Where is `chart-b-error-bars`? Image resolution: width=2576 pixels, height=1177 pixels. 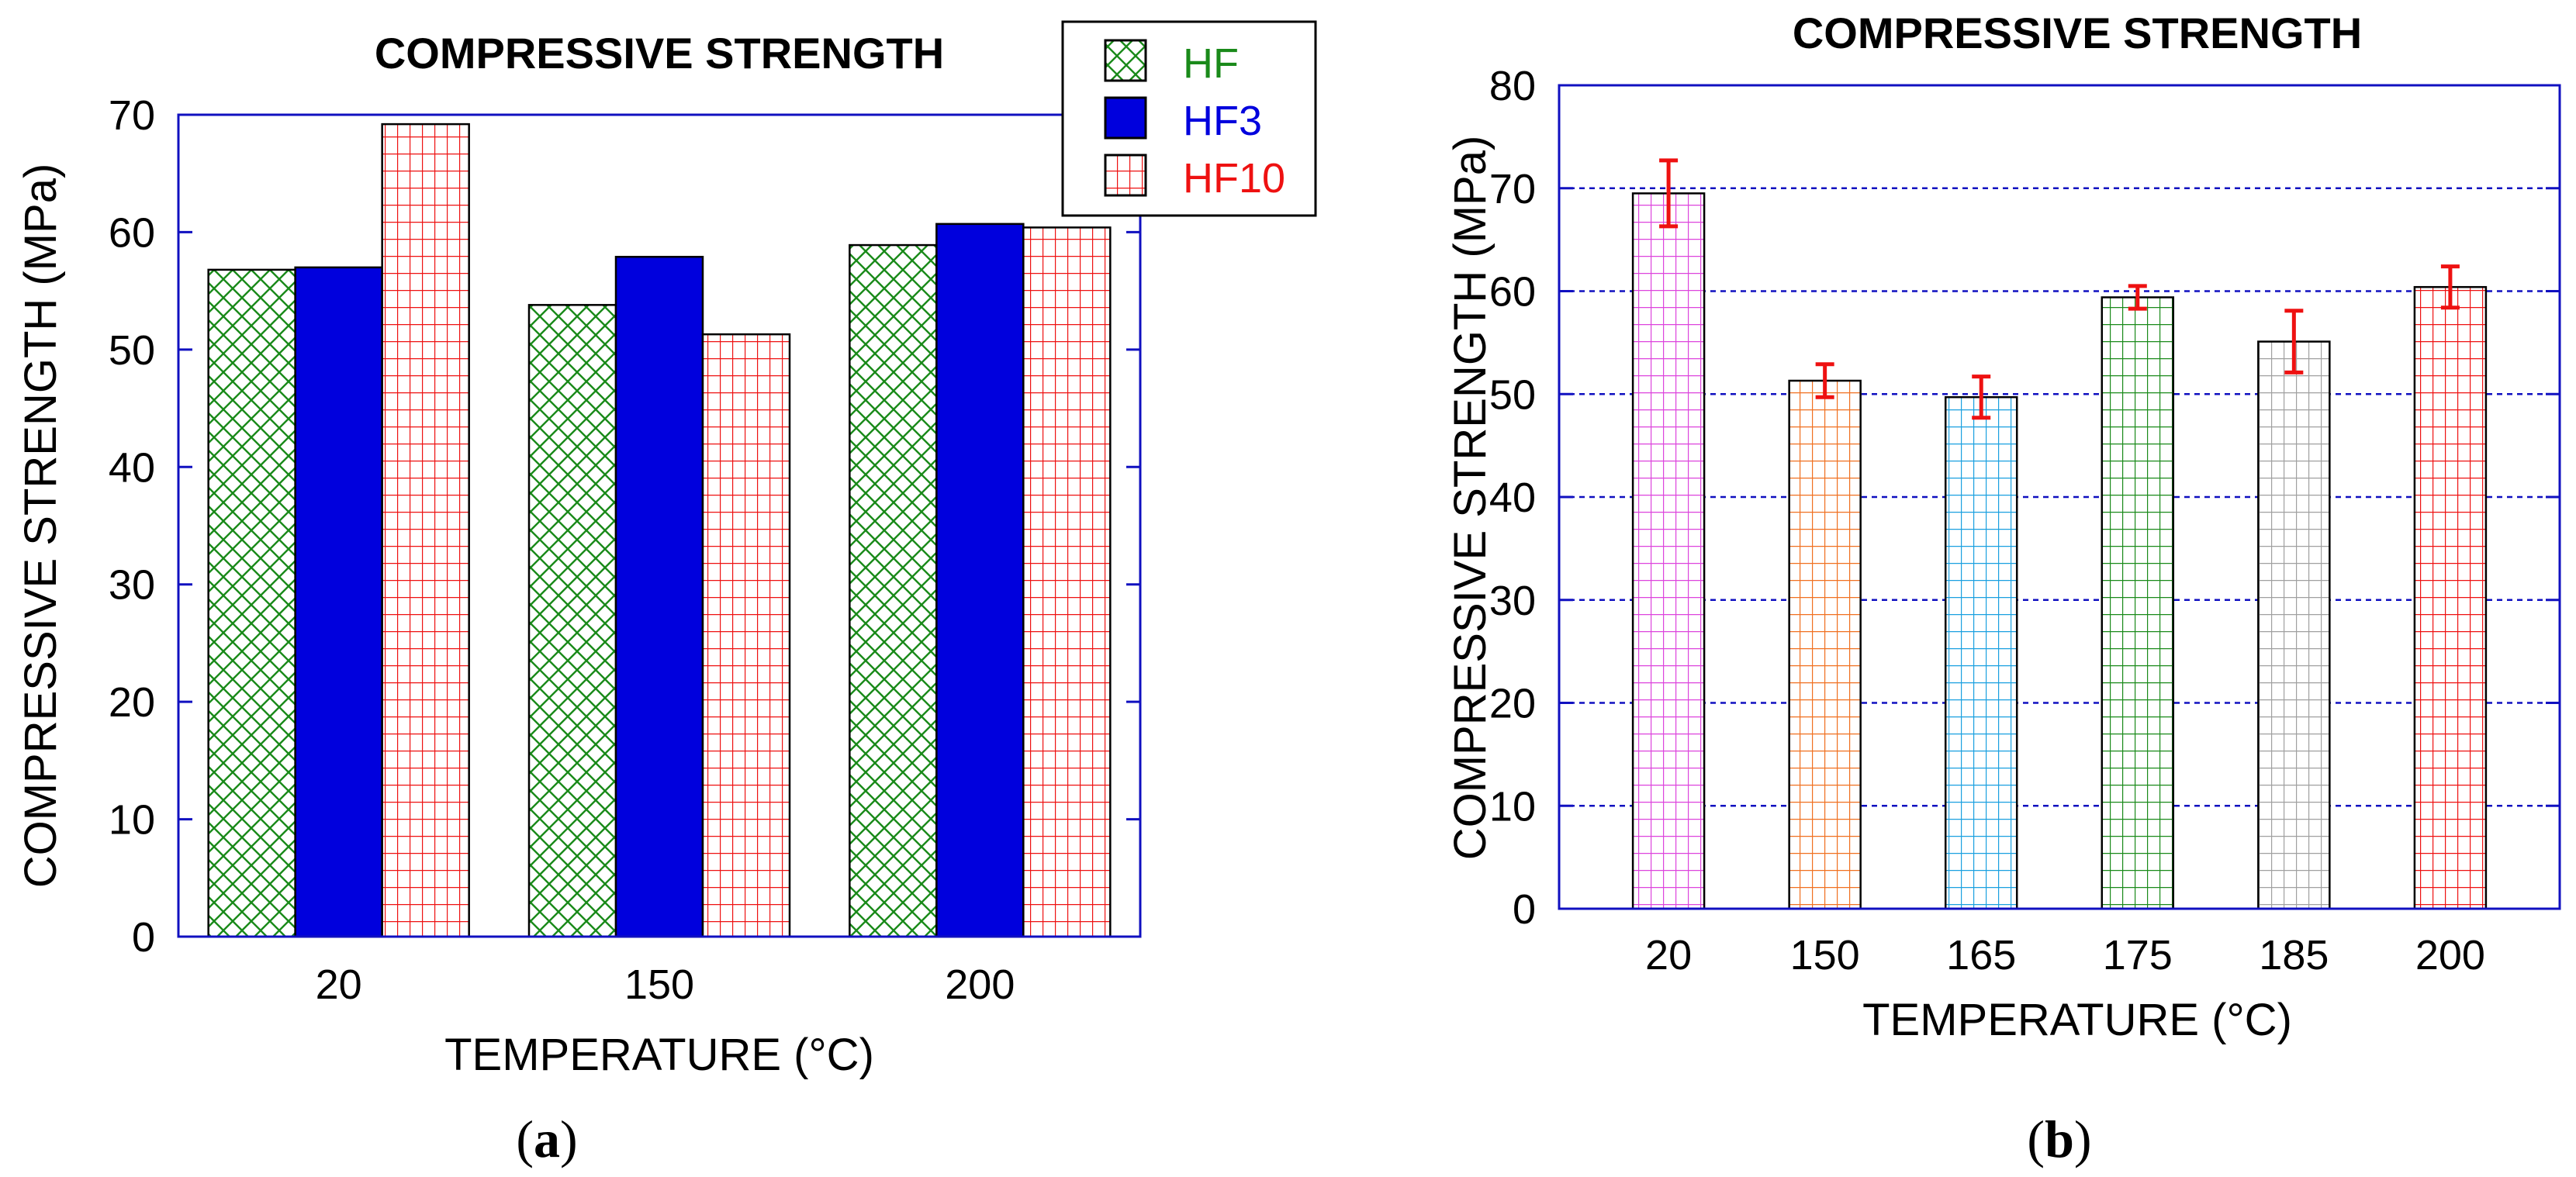
chart-b-error-bars is located at coordinates (2059, 289).